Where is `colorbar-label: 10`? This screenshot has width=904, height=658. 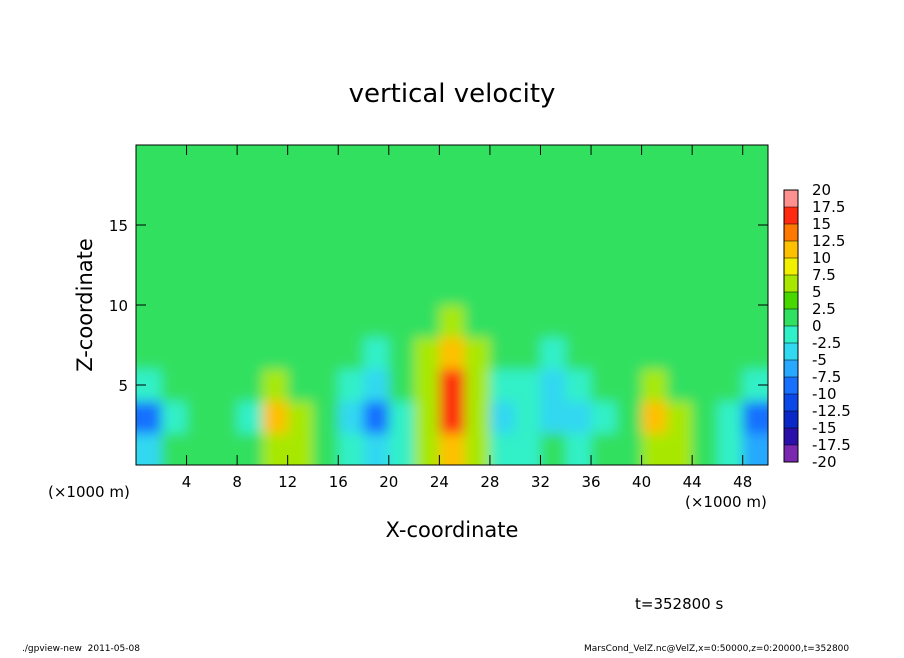
colorbar-label: 10 is located at coordinates (821, 258).